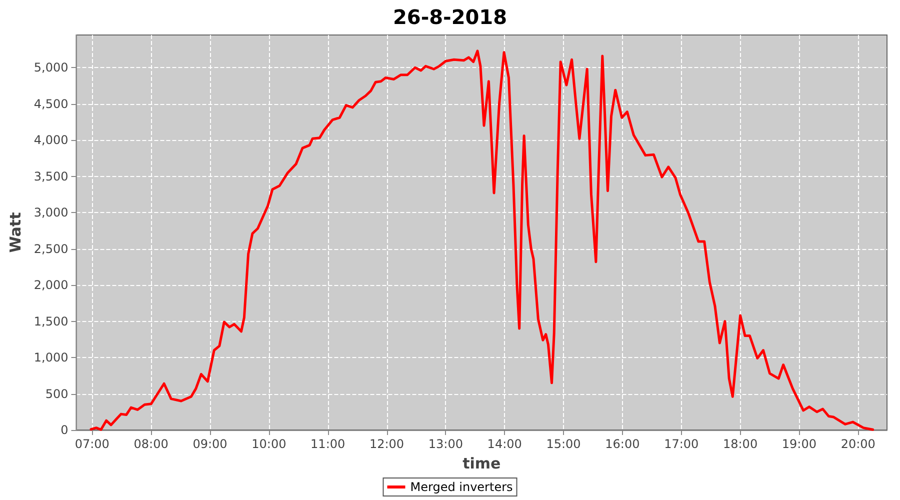  I want to click on legend-label: Merged inverters, so click(461, 487).